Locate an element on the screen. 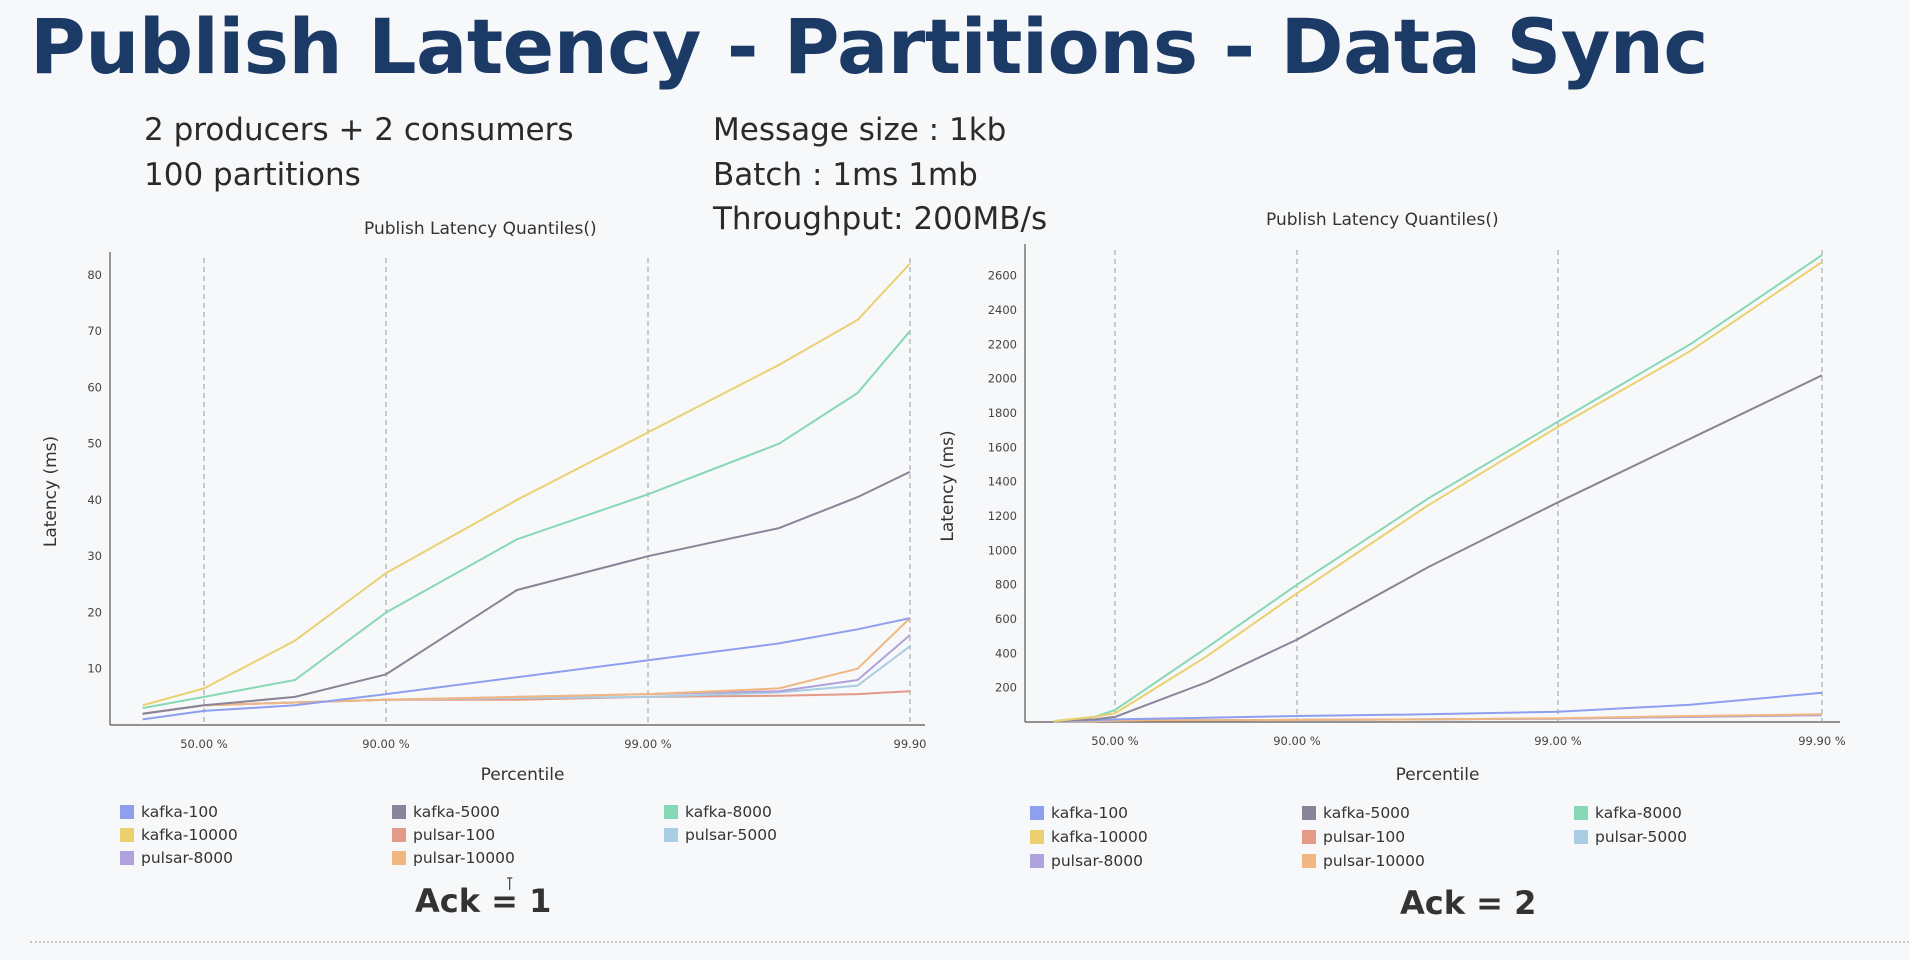  left-y-tick-label: 80 is located at coordinates (94, 275).